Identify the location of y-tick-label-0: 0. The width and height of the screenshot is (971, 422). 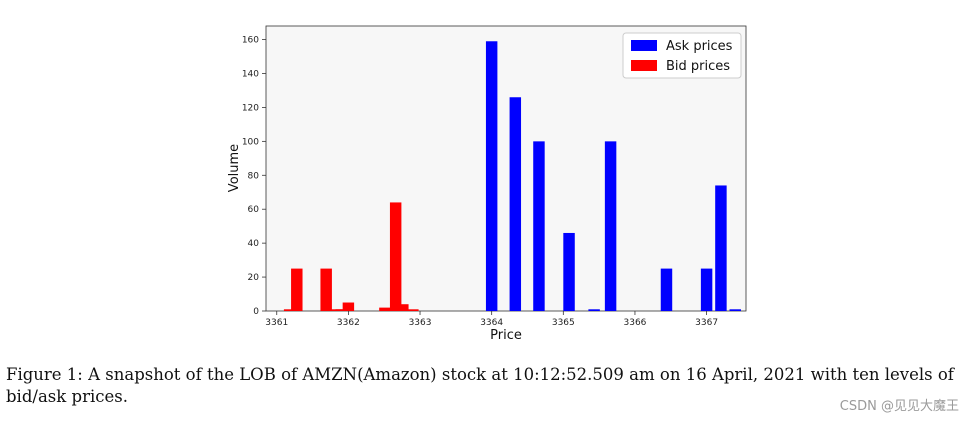
(256, 312).